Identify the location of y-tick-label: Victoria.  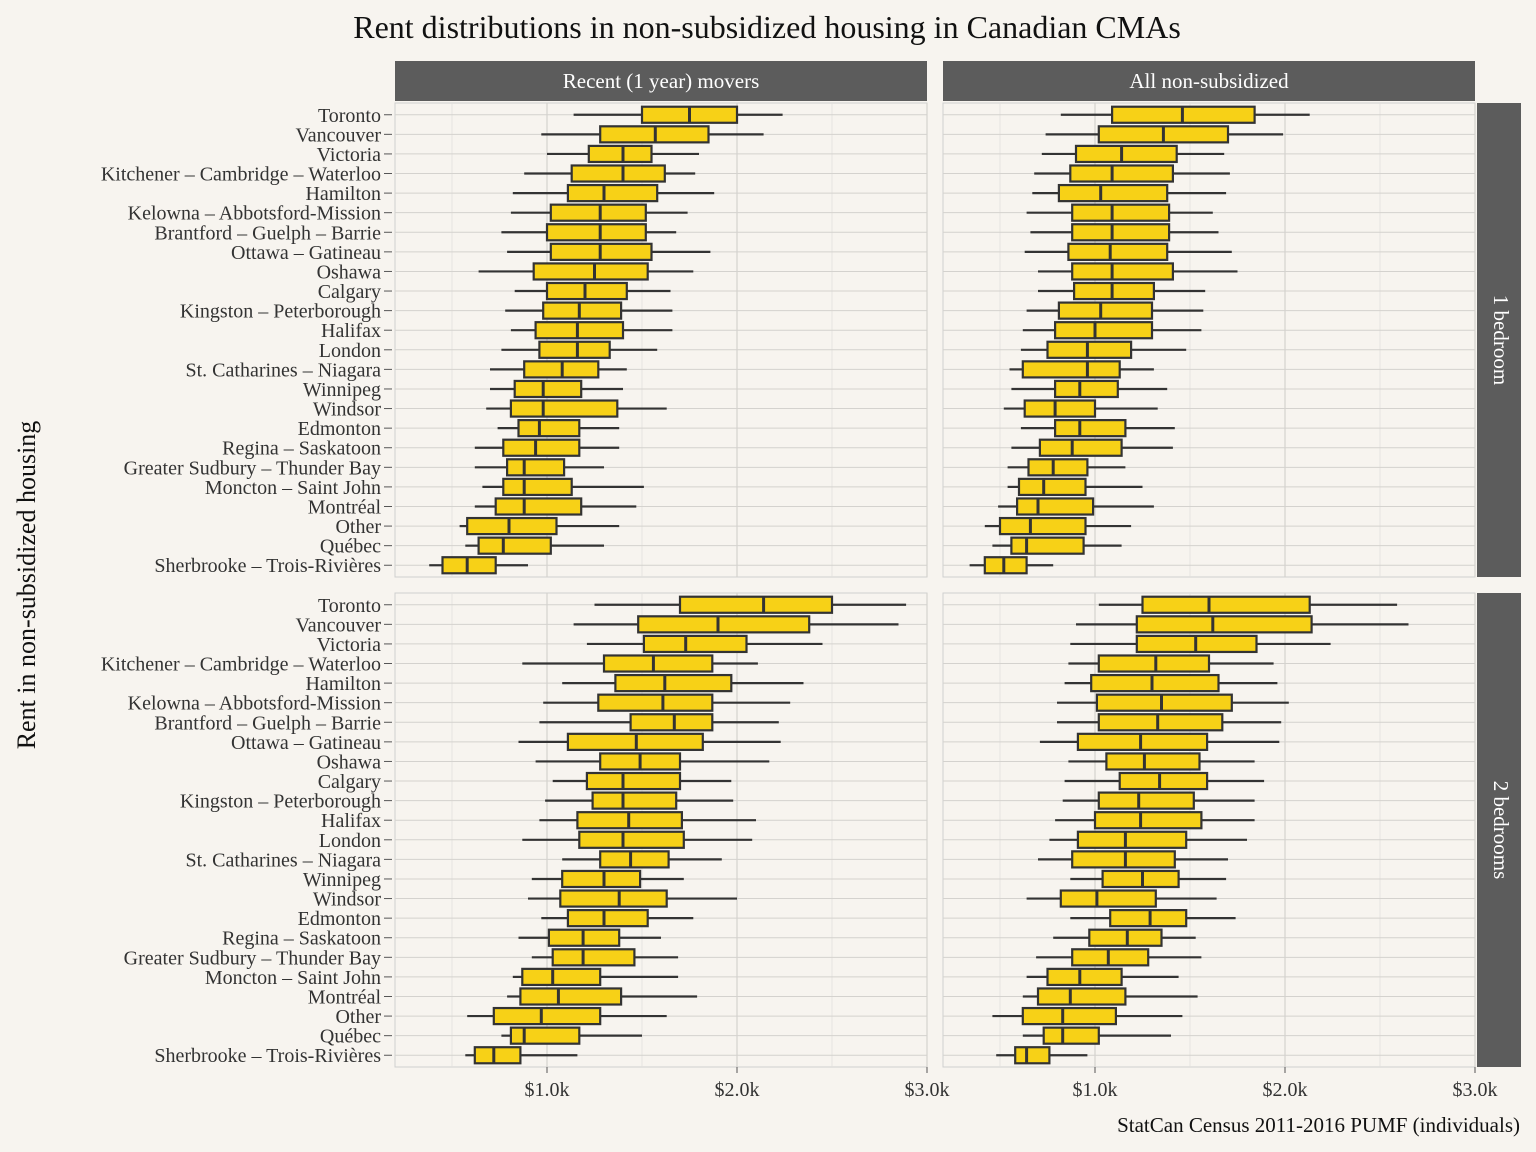
(349, 155).